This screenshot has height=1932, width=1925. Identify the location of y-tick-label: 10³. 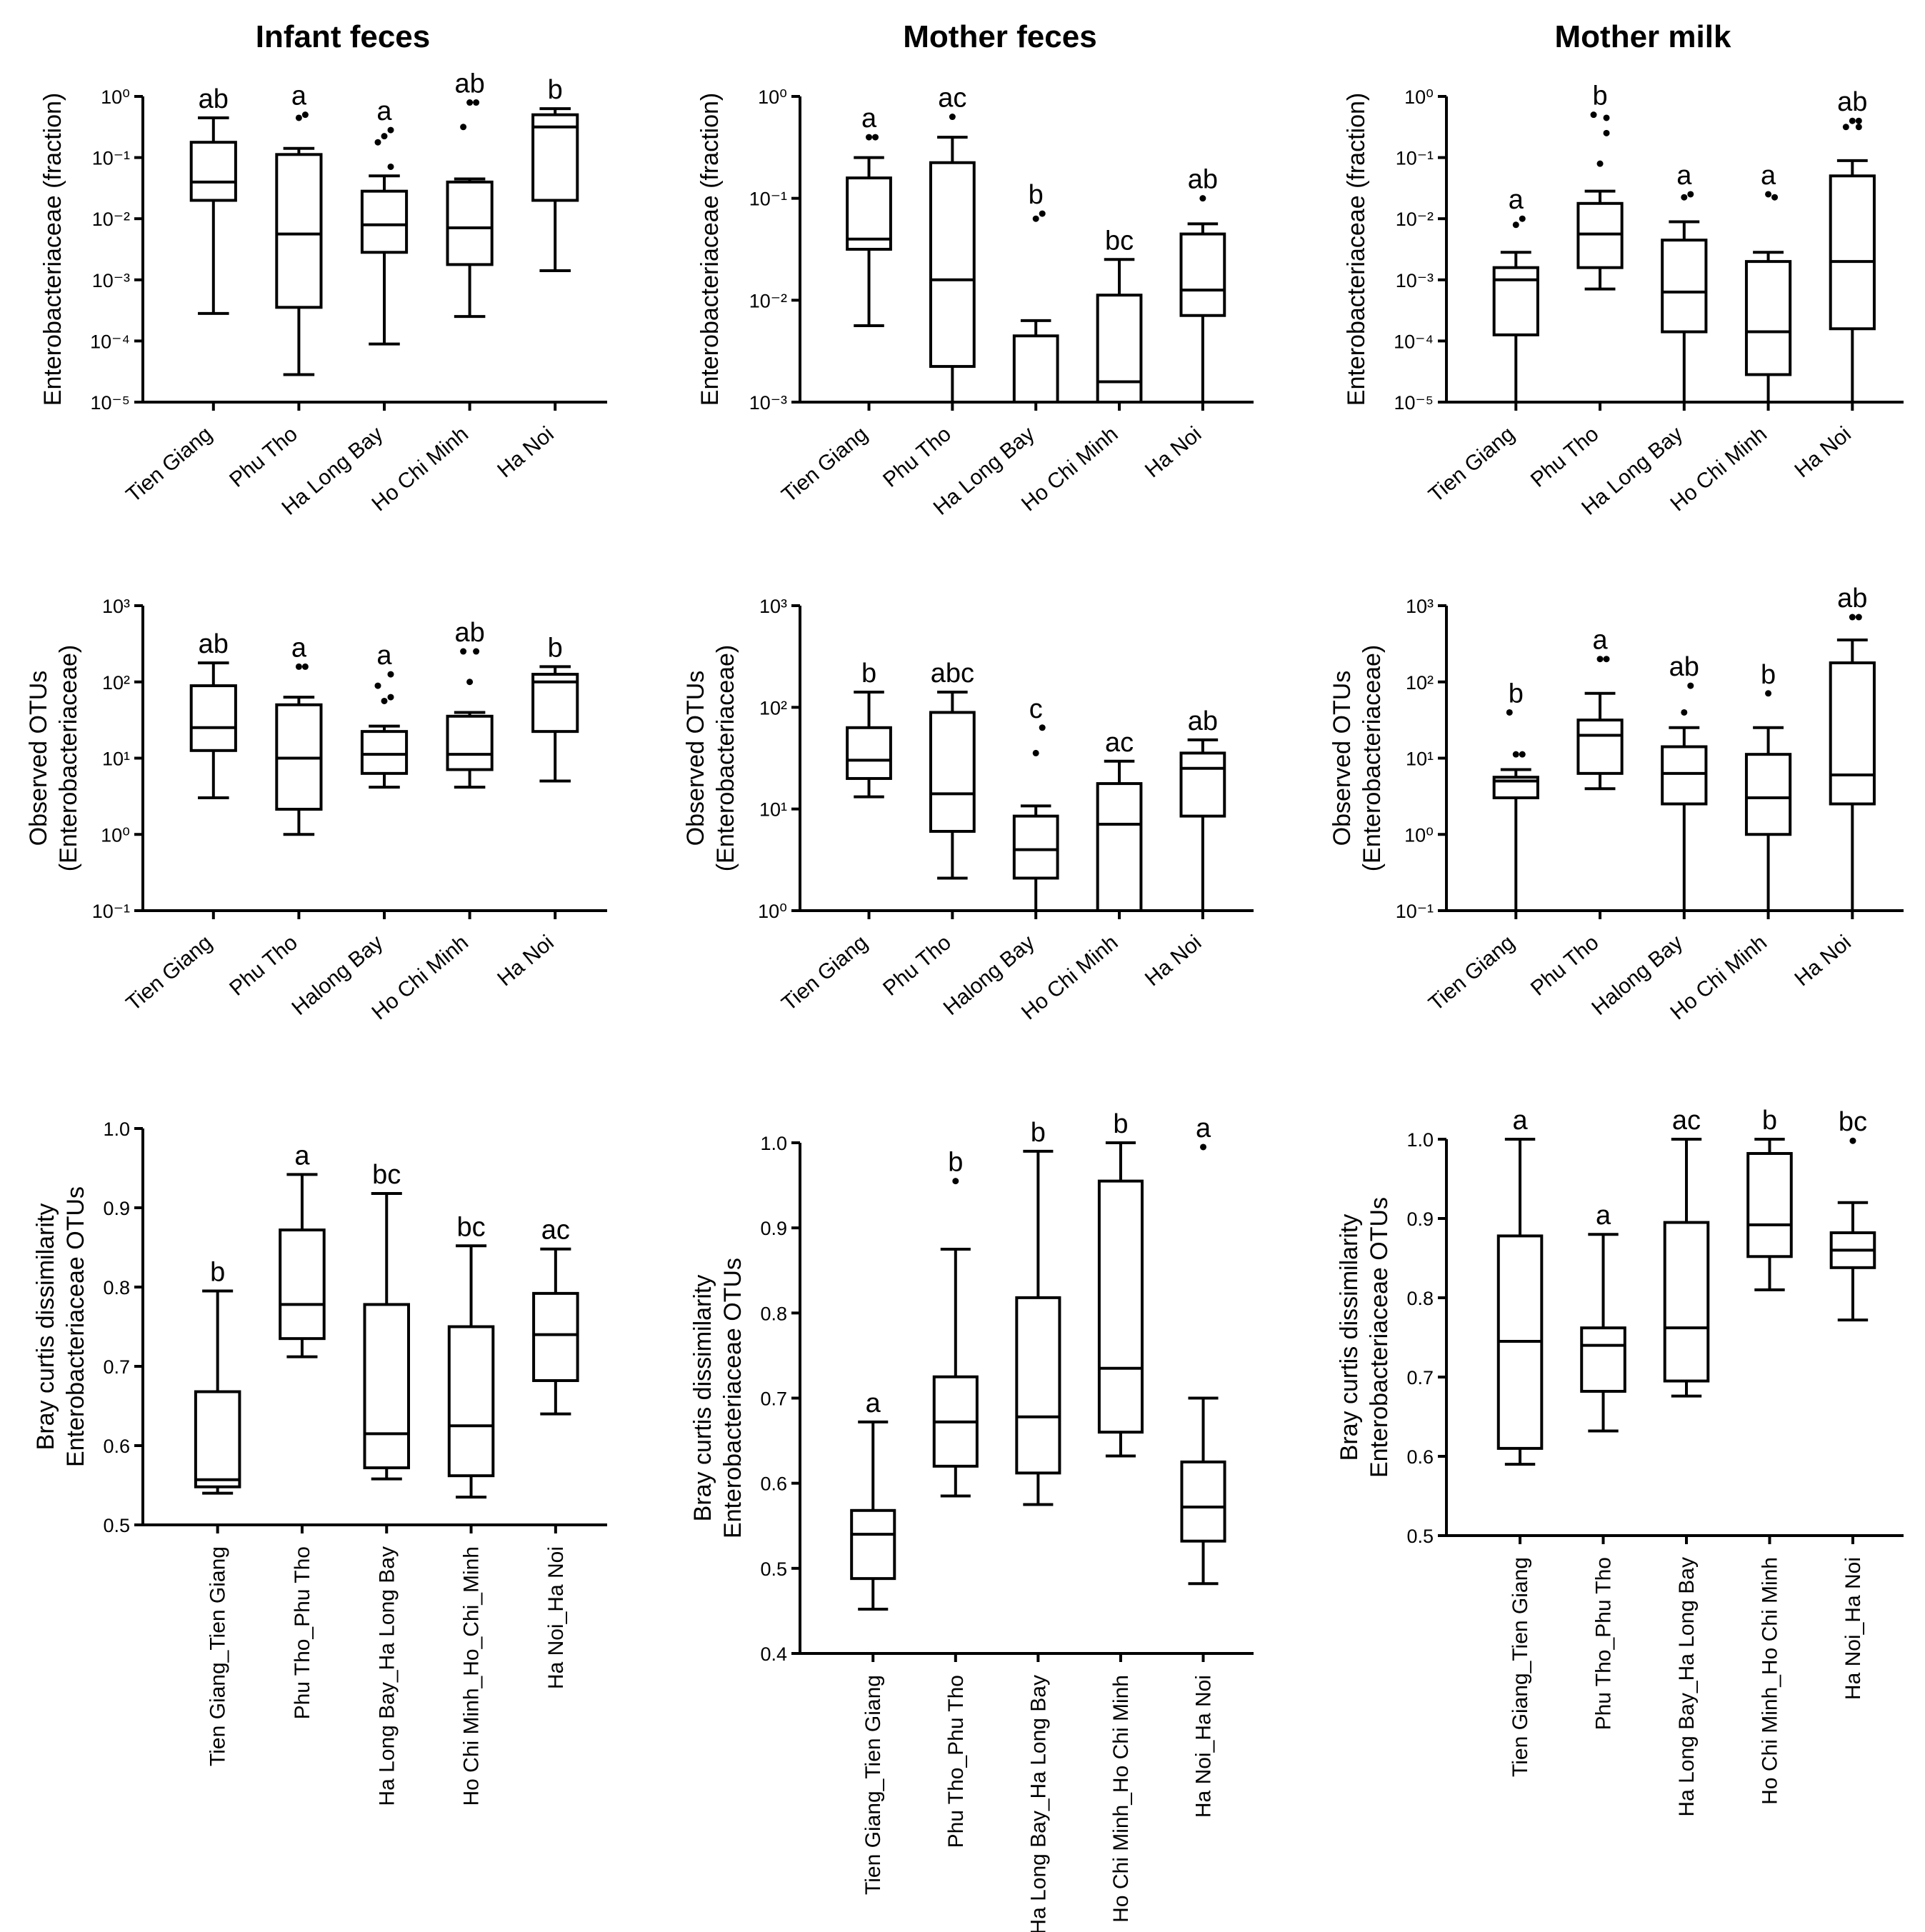
(1420, 606).